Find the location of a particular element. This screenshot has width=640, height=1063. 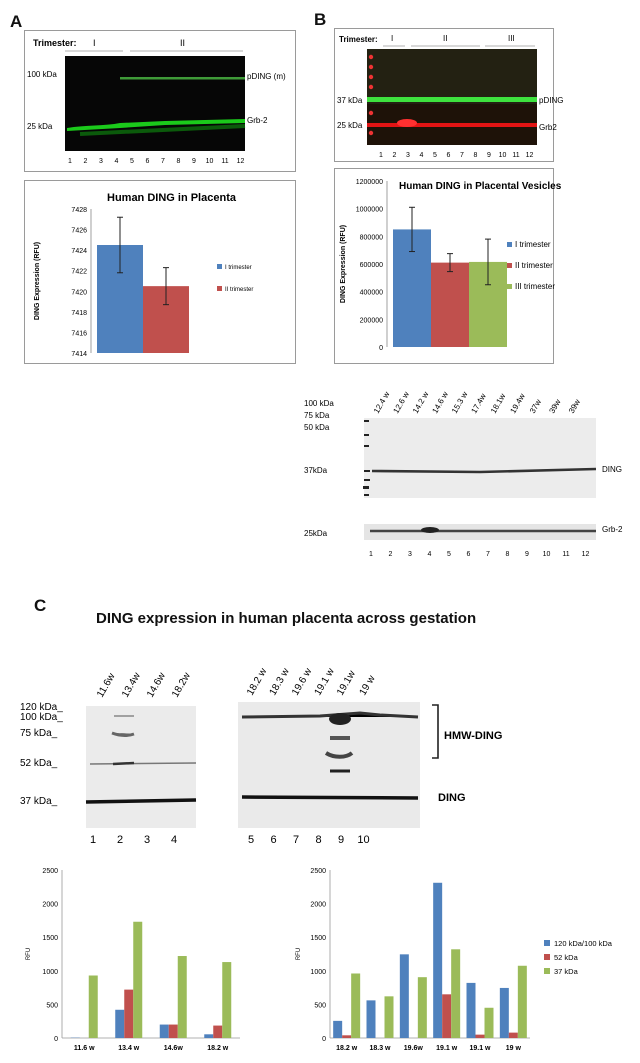

lane-number: 3 is located at coordinates (408, 155).